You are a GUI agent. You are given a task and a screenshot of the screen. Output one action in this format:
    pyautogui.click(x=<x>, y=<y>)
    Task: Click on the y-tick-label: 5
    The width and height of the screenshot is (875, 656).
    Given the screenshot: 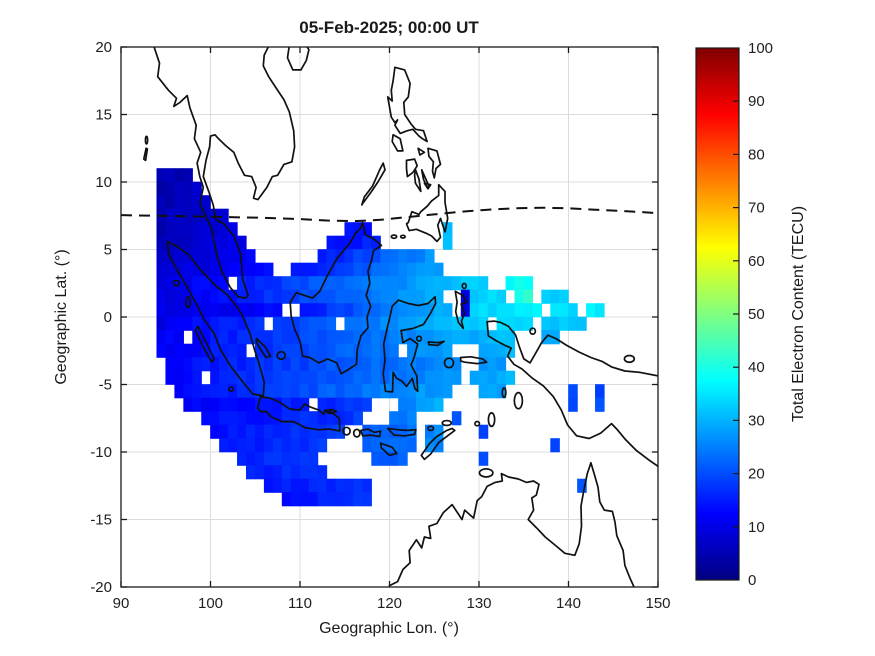 What is the action you would take?
    pyautogui.click(x=108, y=250)
    